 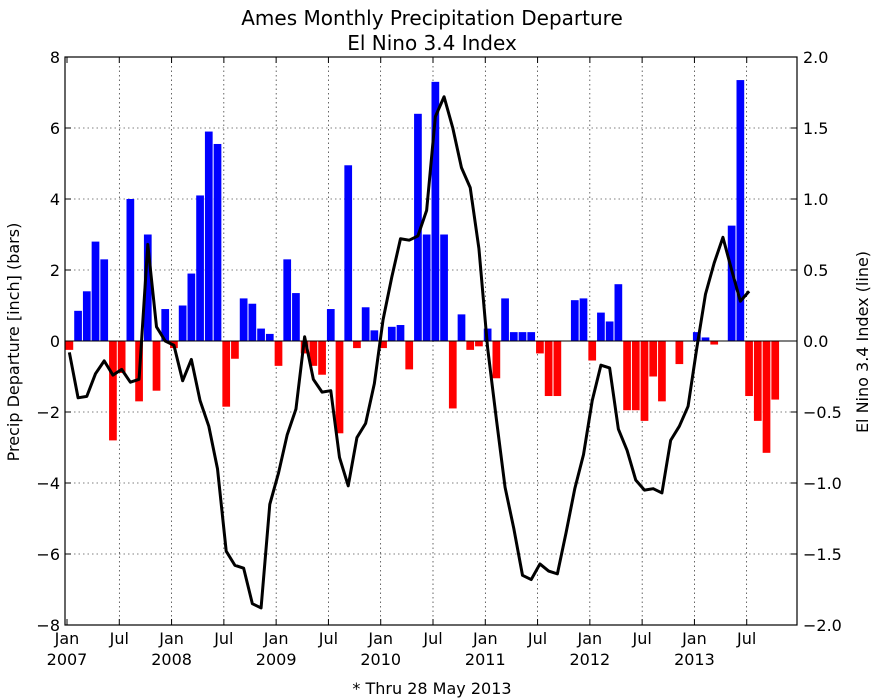 What do you see at coordinates (48, 412) in the screenshot?
I see `y-tick-label: −2` at bounding box center [48, 412].